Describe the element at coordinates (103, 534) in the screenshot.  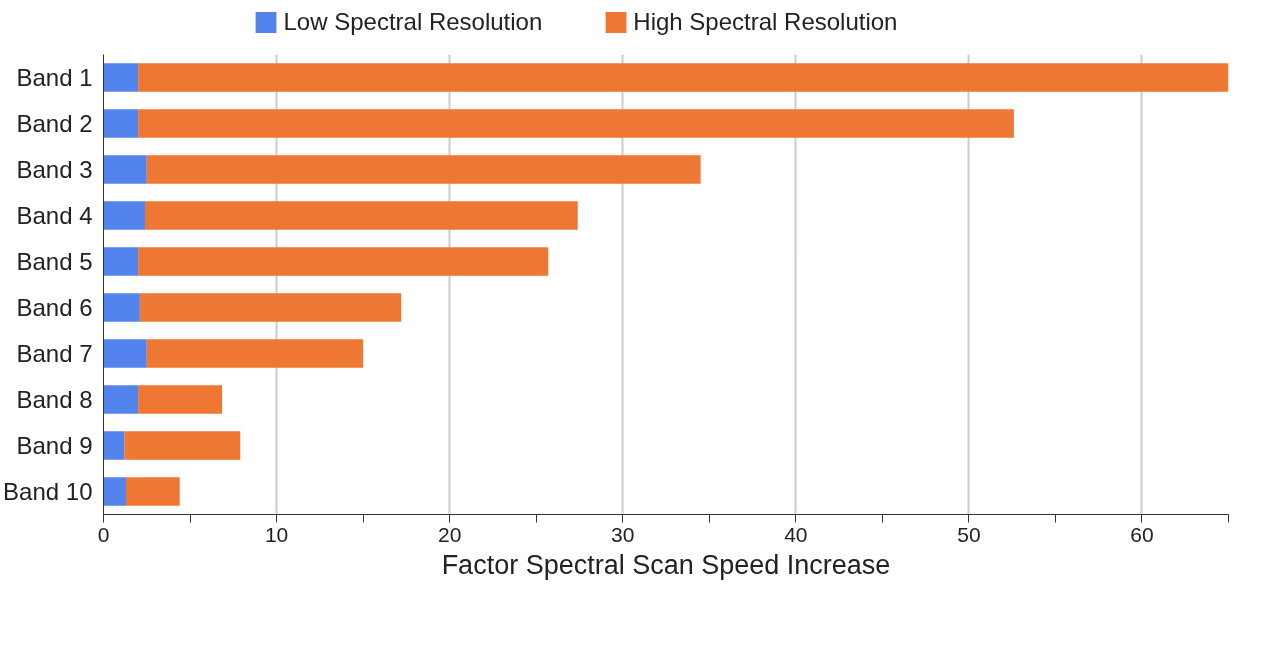
I see `x-tick-label: 0` at that location.